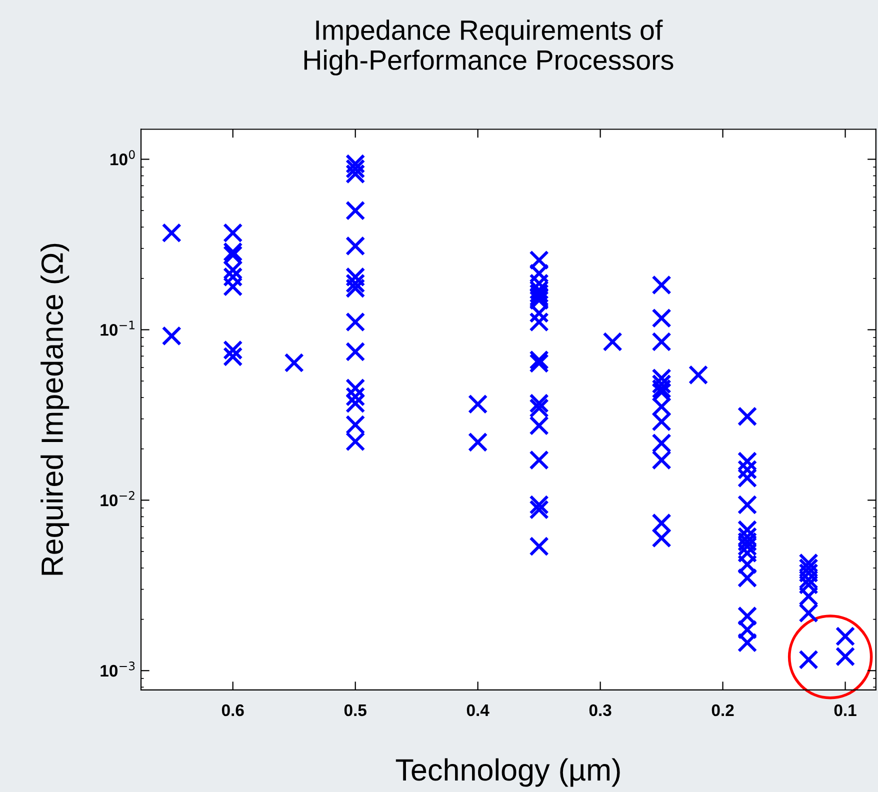  What do you see at coordinates (355, 710) in the screenshot?
I see `x-tick-label: 0.5` at bounding box center [355, 710].